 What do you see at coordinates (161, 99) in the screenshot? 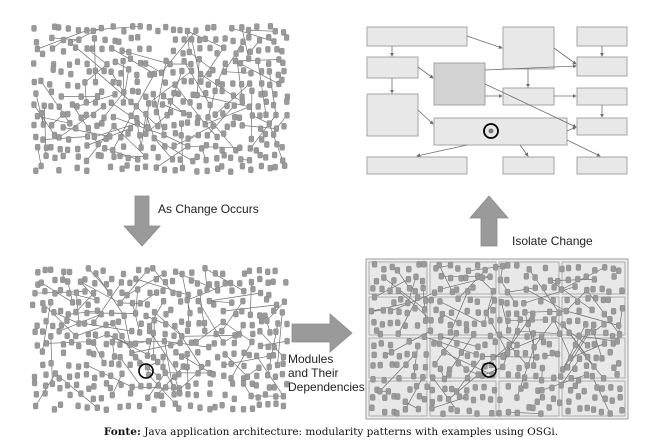
I see `dependency-graph-top-left` at bounding box center [161, 99].